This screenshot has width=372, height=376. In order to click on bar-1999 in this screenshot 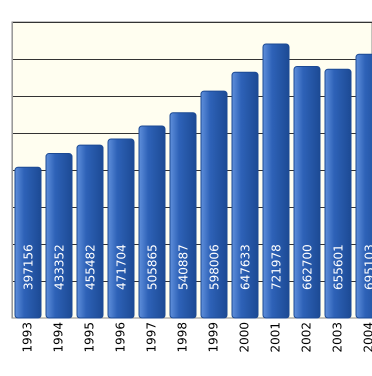, I will do `click(214, 204)`.